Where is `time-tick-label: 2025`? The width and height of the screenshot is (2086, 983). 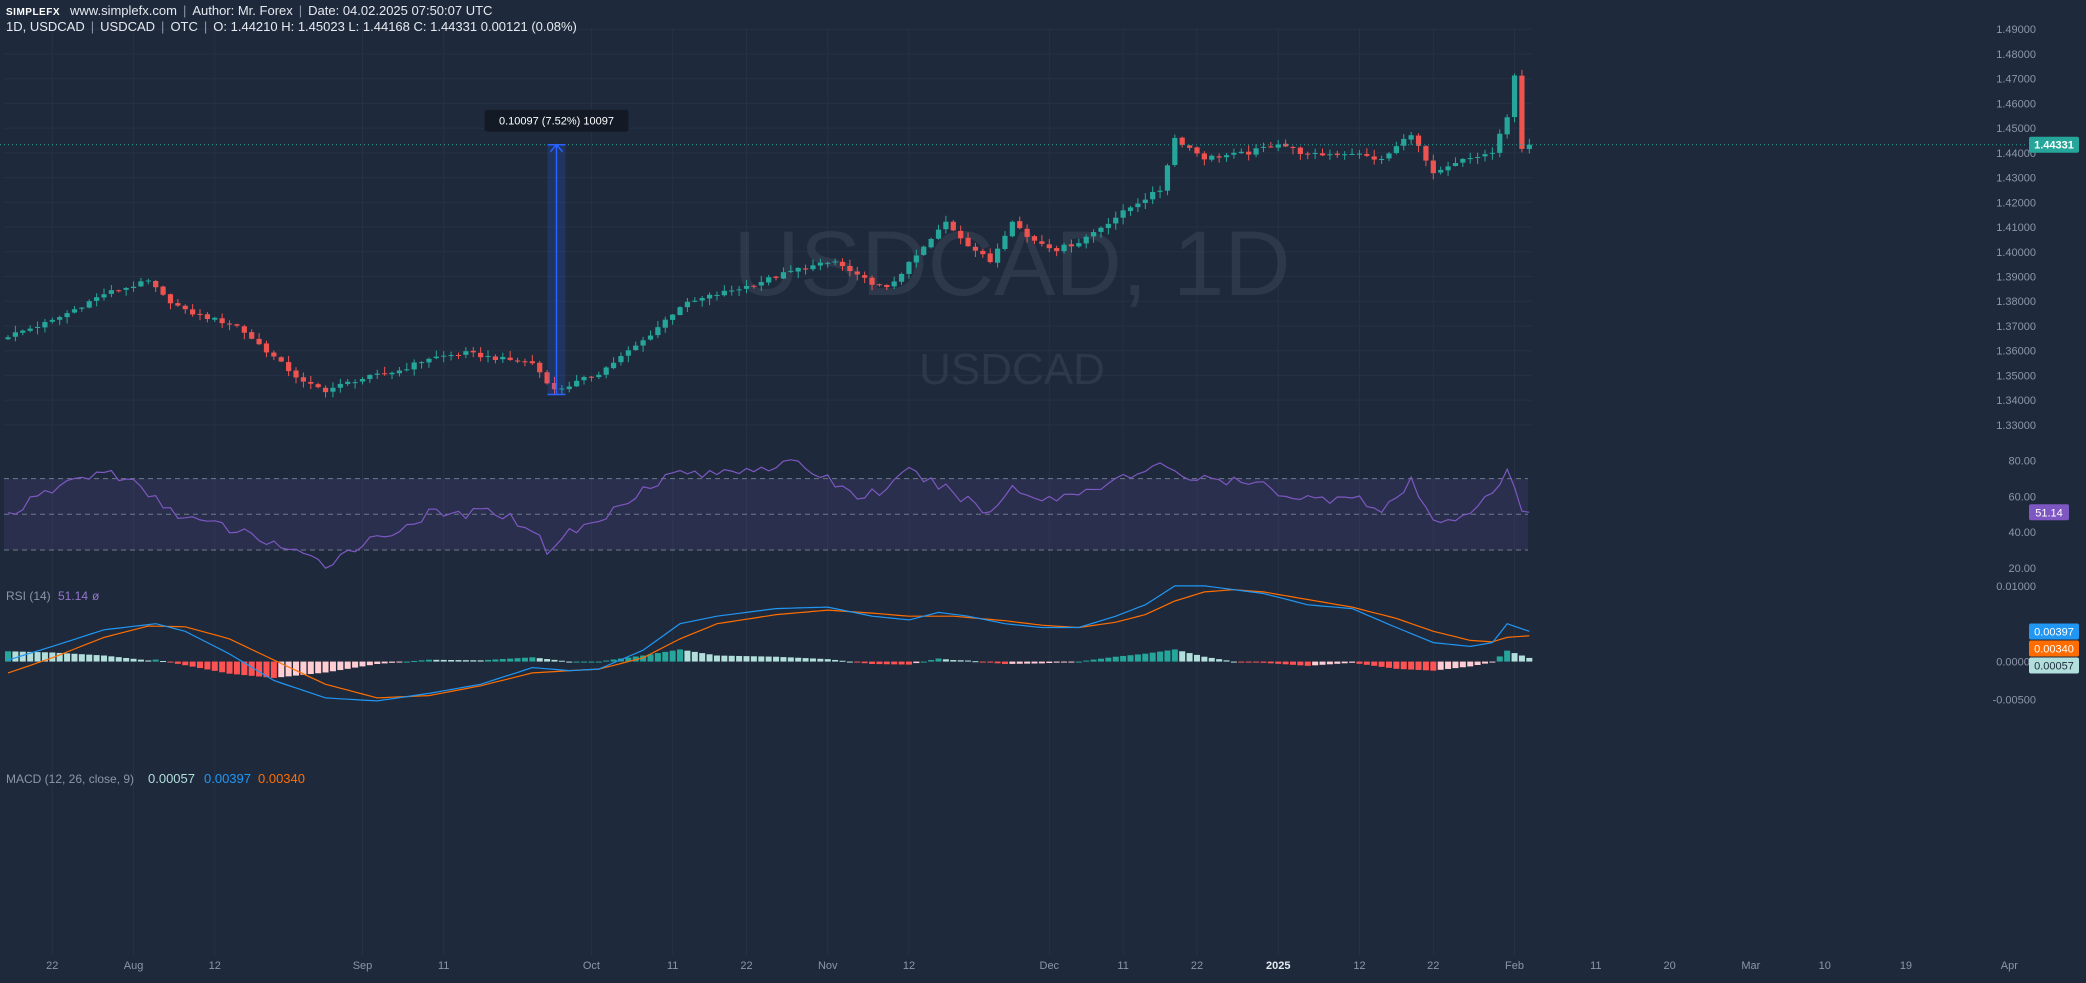
time-tick-label: 2025 is located at coordinates (1278, 966).